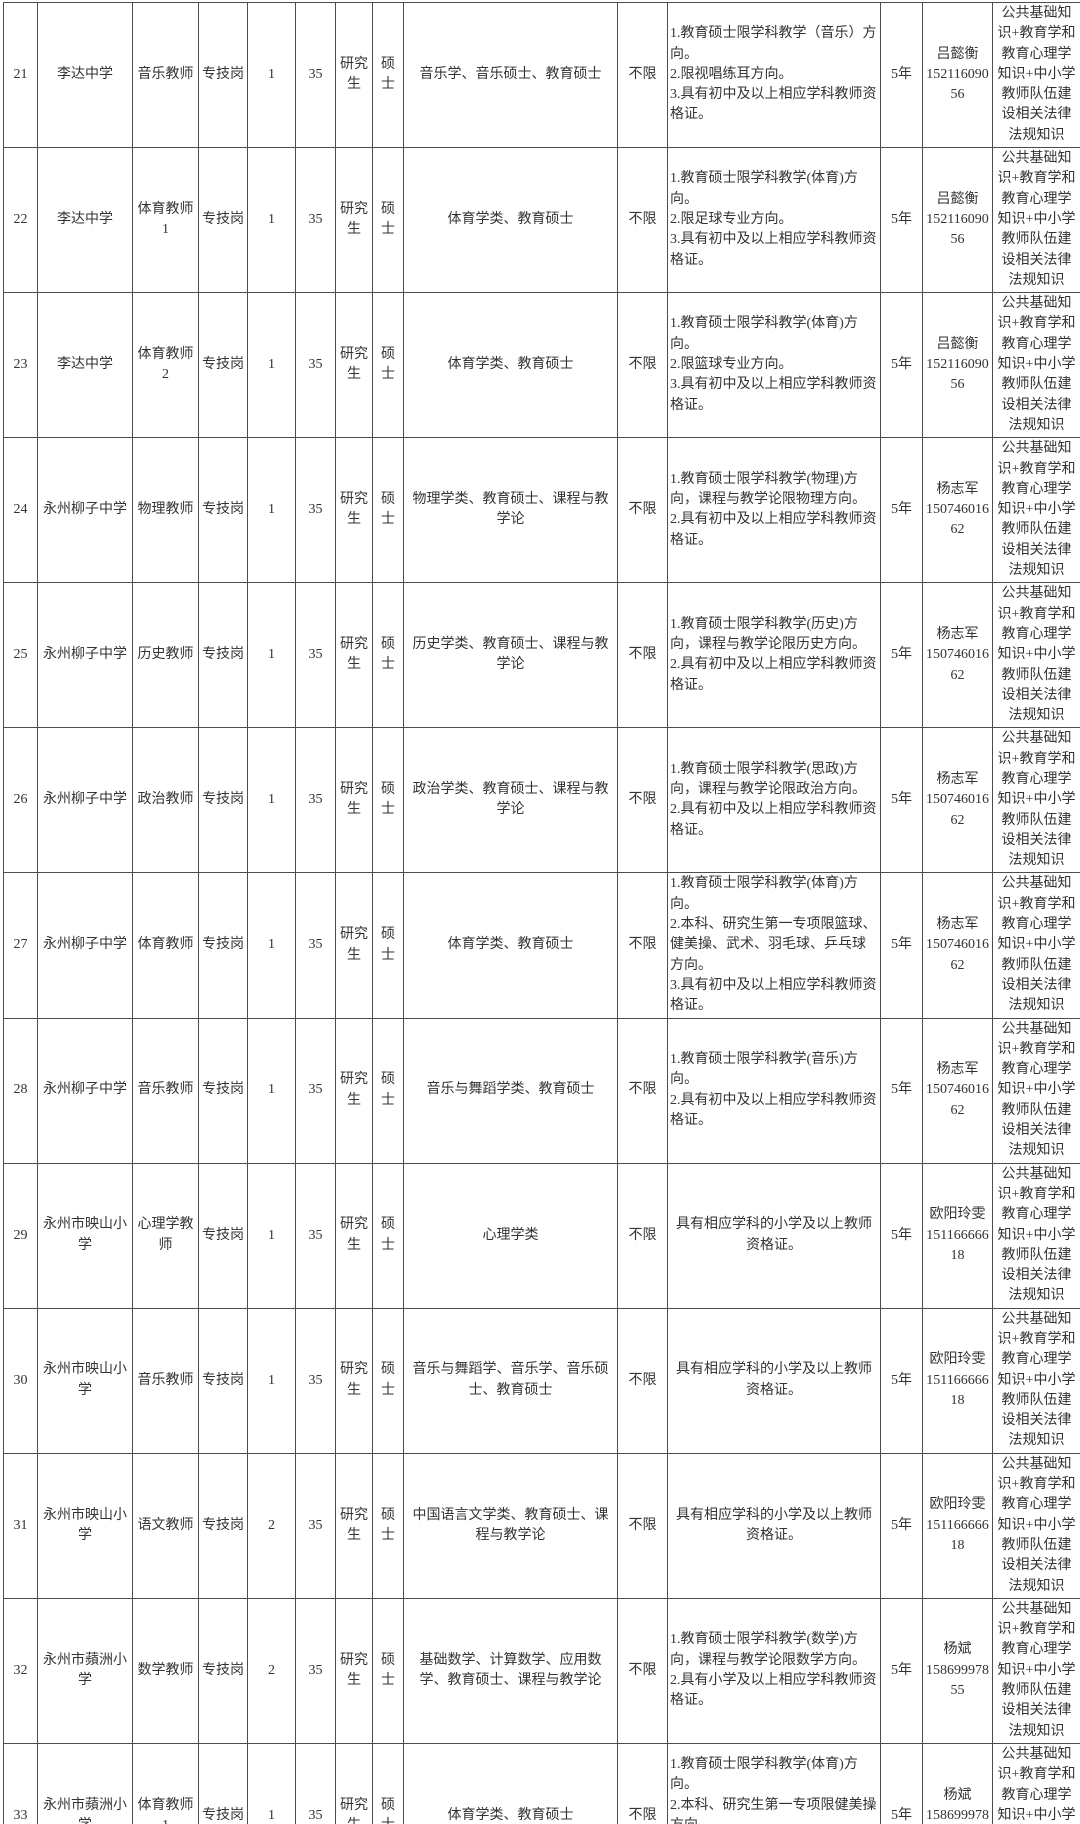  I want to click on requirements-cell: 具有相应学科的小学及以上教师资格证。, so click(774, 1380).